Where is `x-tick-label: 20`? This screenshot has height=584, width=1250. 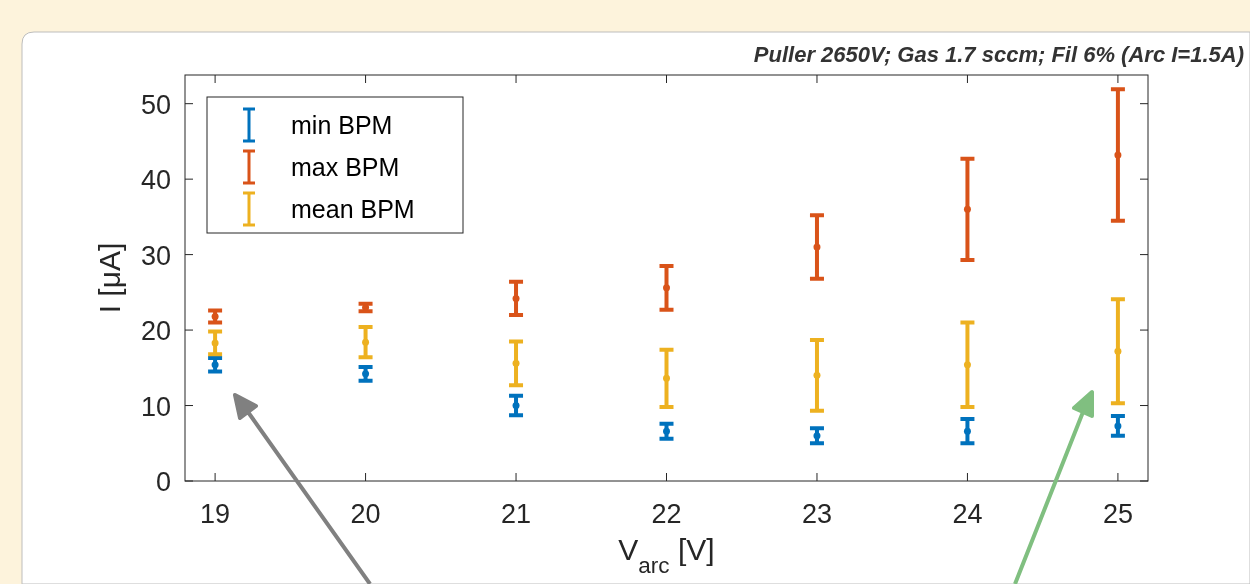
x-tick-label: 20 is located at coordinates (365, 514).